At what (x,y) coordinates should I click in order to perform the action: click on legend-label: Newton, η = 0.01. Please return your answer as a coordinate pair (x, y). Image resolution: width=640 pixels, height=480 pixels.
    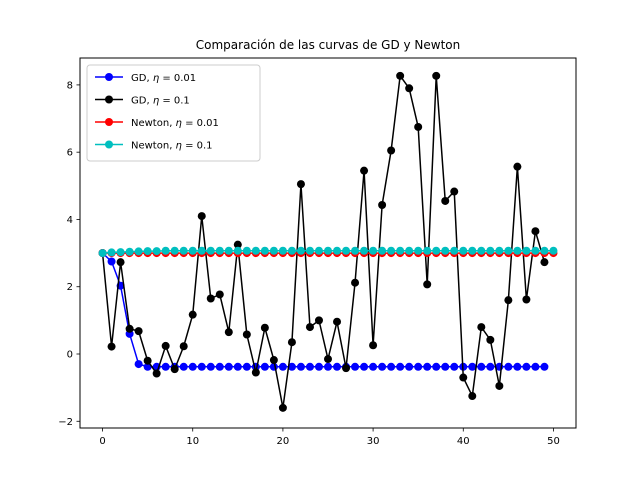
    Looking at the image, I should click on (175, 123).